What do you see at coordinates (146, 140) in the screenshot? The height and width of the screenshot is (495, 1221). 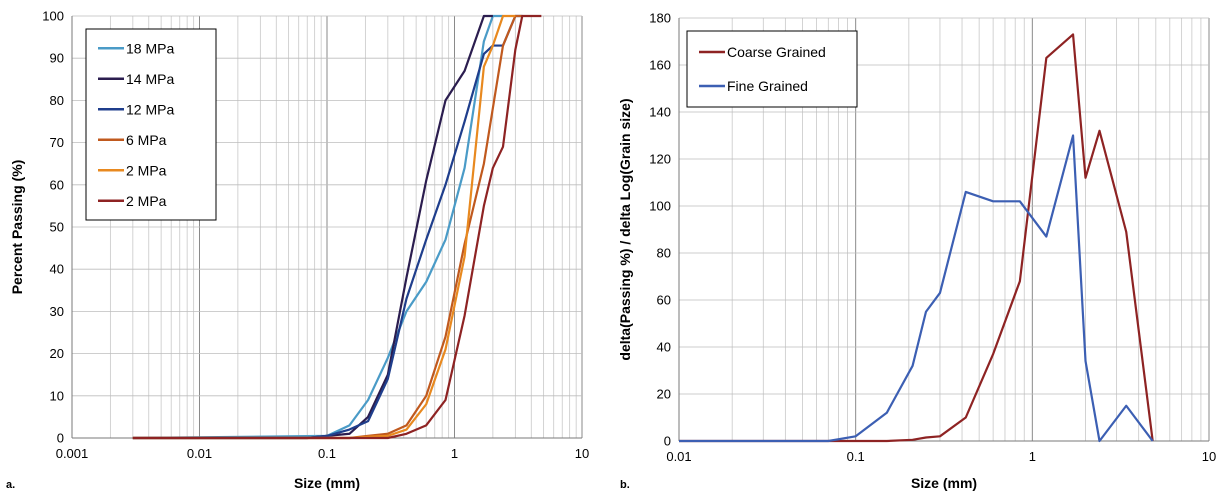 I see `legend-label: 6 MPa` at bounding box center [146, 140].